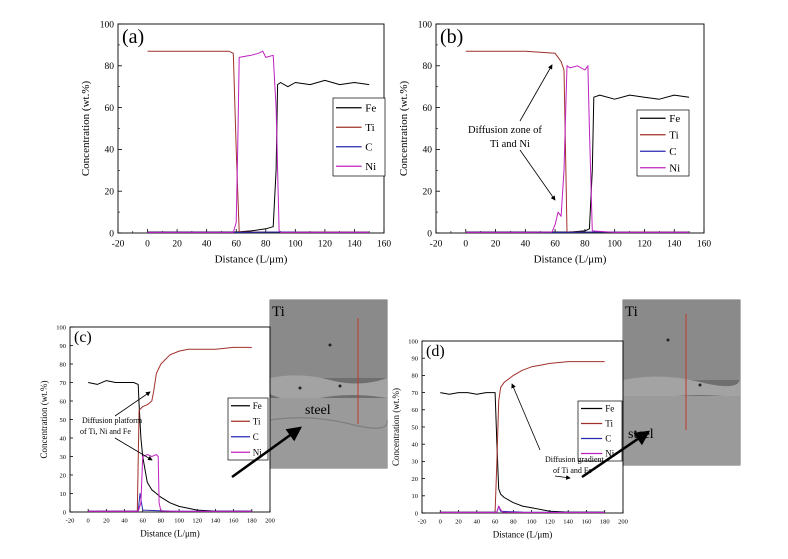  Describe the element at coordinates (105, 431) in the screenshot. I see `annotation-c-line2: of Ti, Ni and Fe` at that location.